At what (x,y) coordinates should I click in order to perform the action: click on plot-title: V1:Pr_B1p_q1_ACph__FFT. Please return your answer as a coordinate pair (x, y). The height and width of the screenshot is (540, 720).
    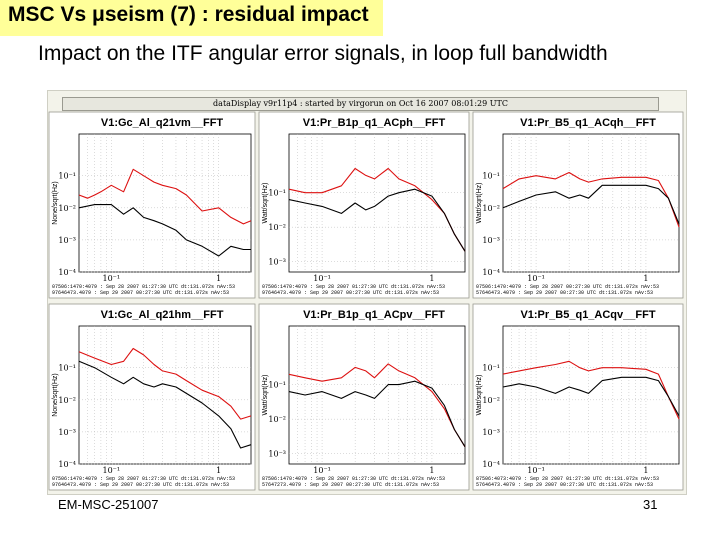
    Looking at the image, I should click on (374, 123).